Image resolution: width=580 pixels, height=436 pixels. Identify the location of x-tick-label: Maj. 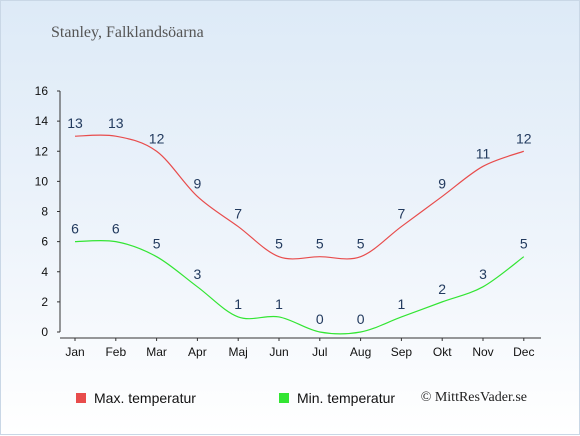
(238, 352).